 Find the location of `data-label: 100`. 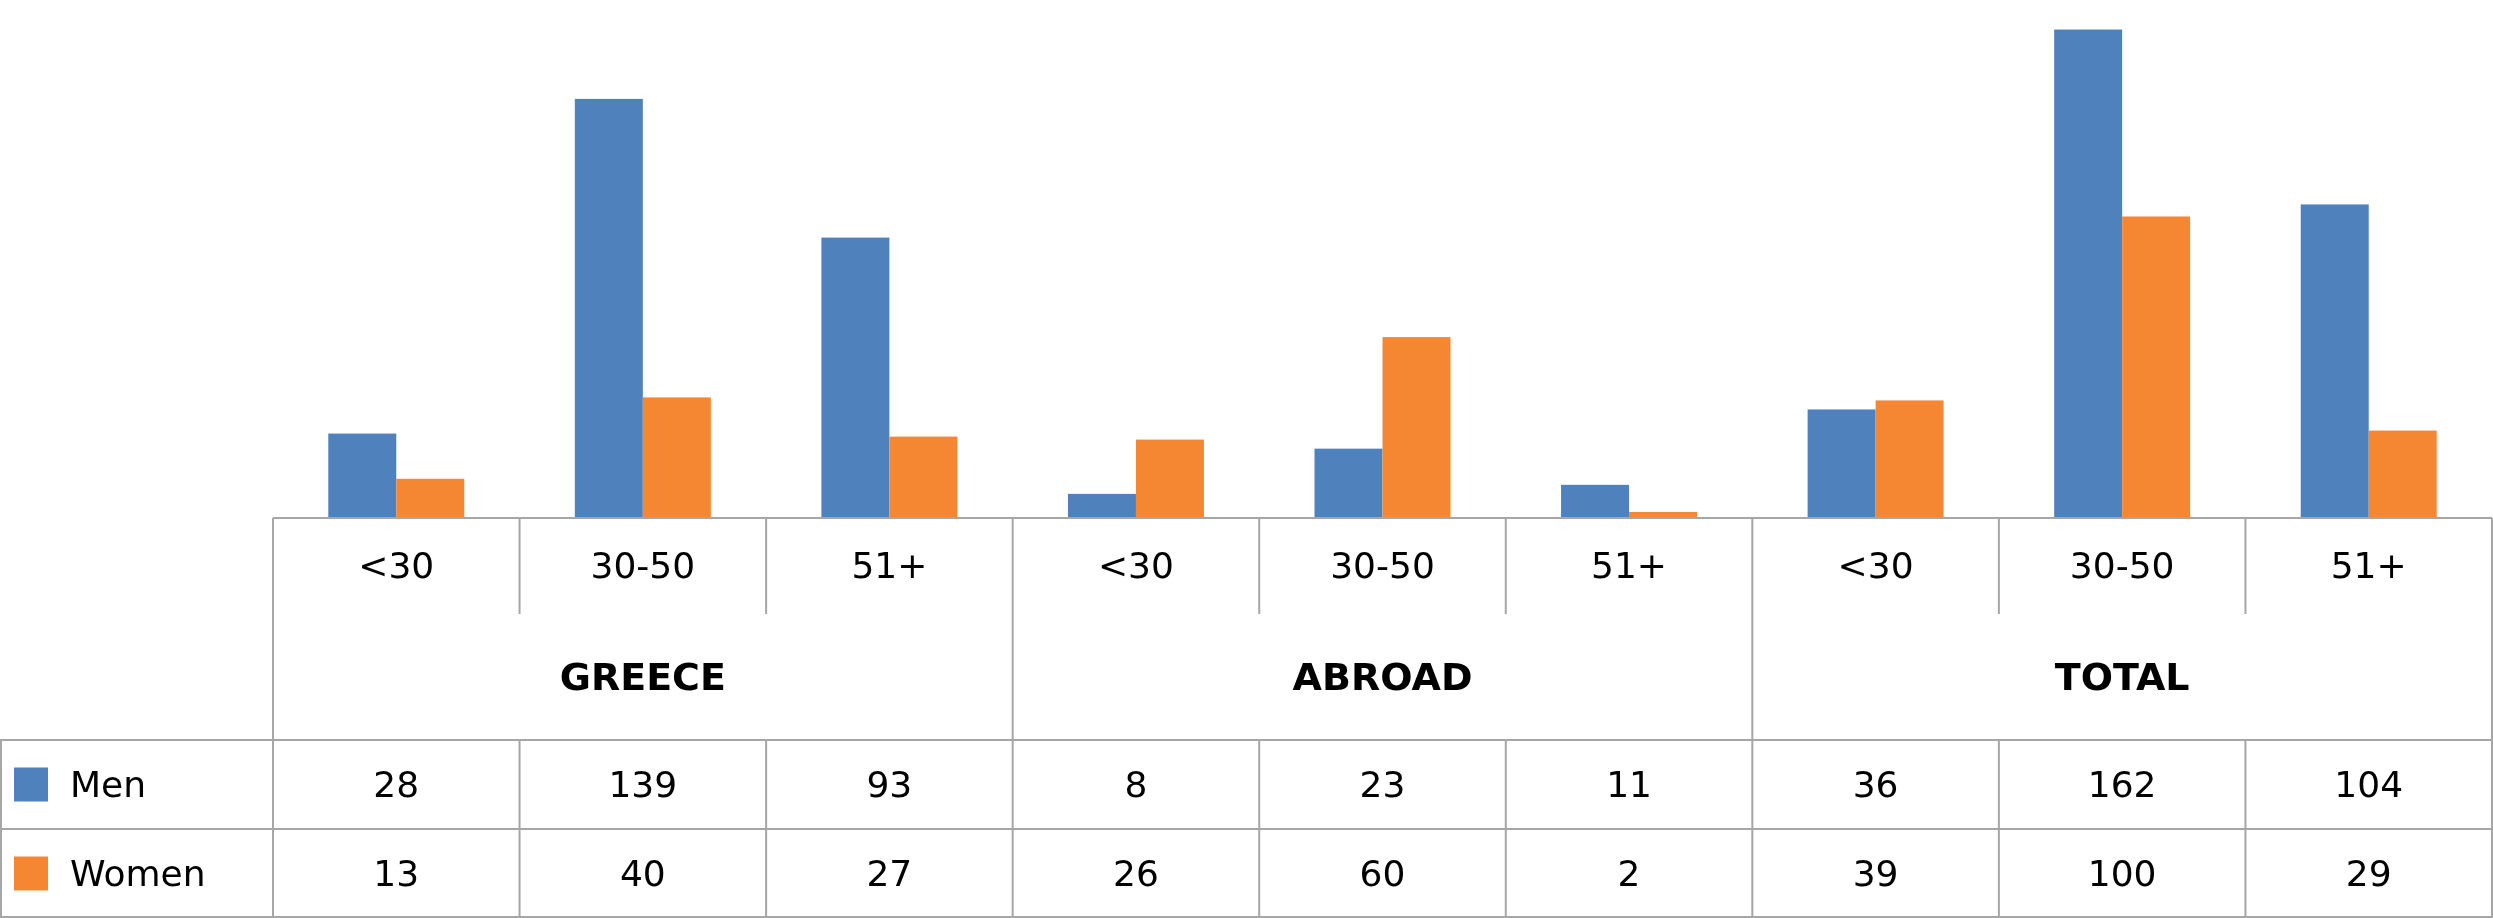

data-label: 100 is located at coordinates (2122, 873).